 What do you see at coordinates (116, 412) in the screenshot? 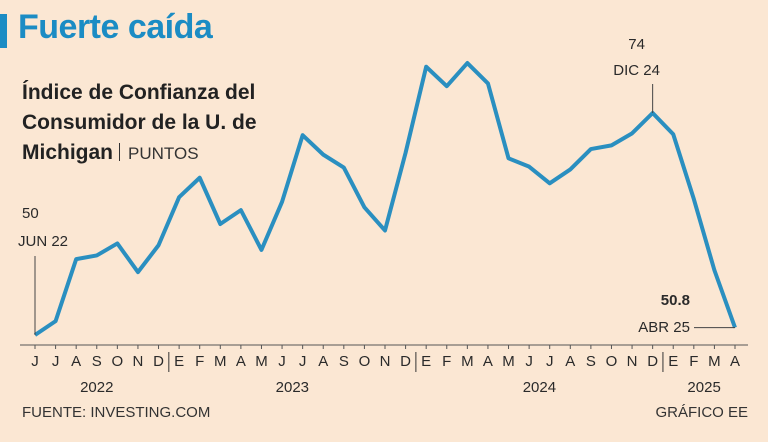
I see `source: FUENTE: INVESTING.COM` at bounding box center [116, 412].